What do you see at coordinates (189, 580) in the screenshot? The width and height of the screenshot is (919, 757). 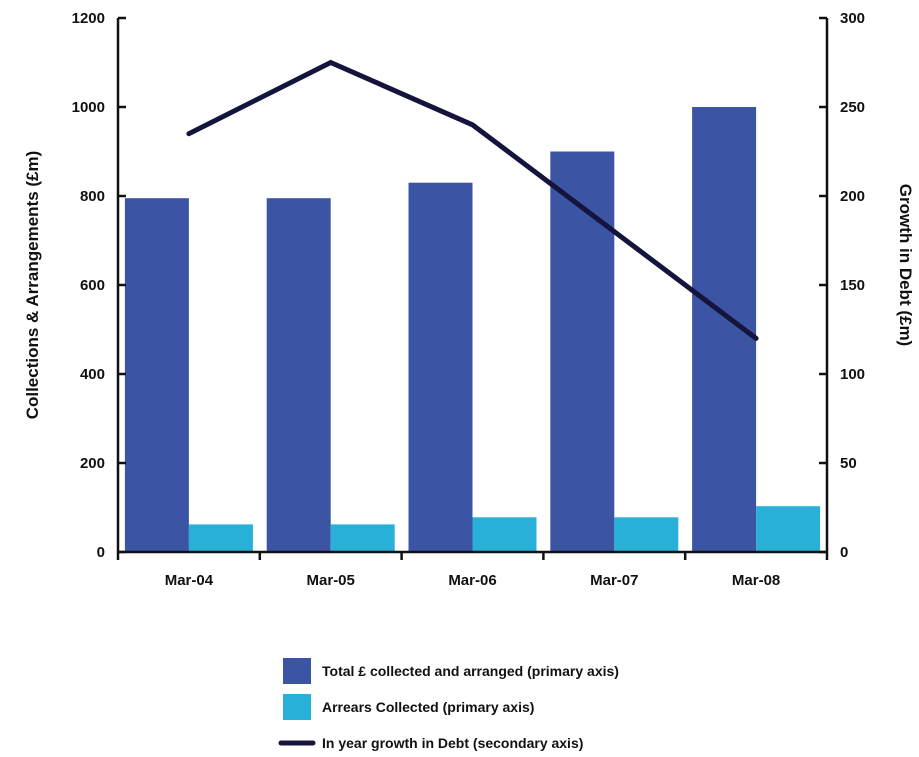 I see `x-tick-label: Mar-04` at bounding box center [189, 580].